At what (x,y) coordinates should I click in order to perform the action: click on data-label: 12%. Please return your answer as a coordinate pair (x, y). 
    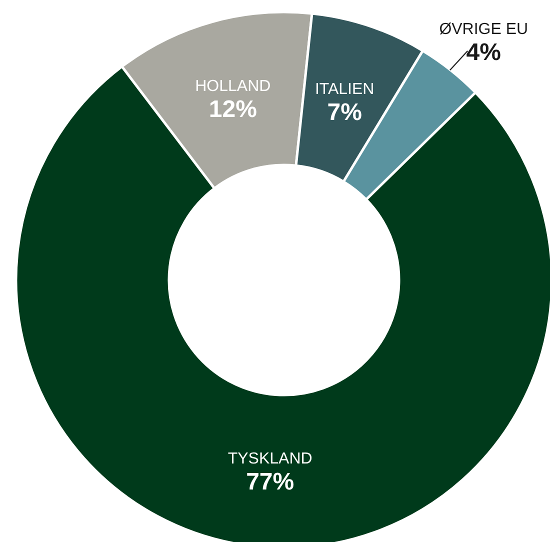
    Looking at the image, I should click on (232, 109).